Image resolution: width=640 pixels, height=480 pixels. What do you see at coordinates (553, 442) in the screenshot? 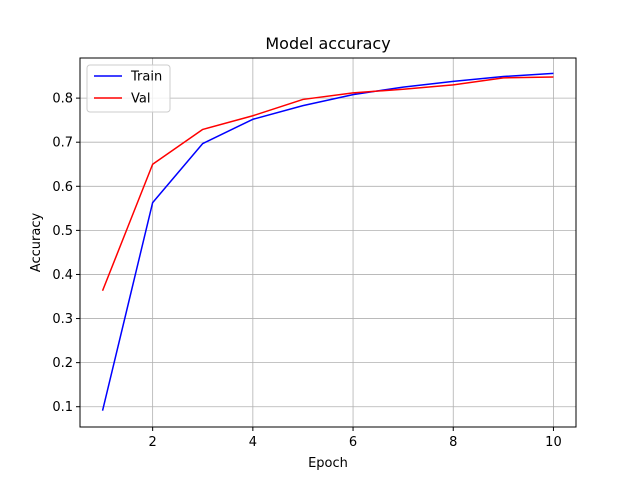
I see `x-tick-label: 10` at bounding box center [553, 442].